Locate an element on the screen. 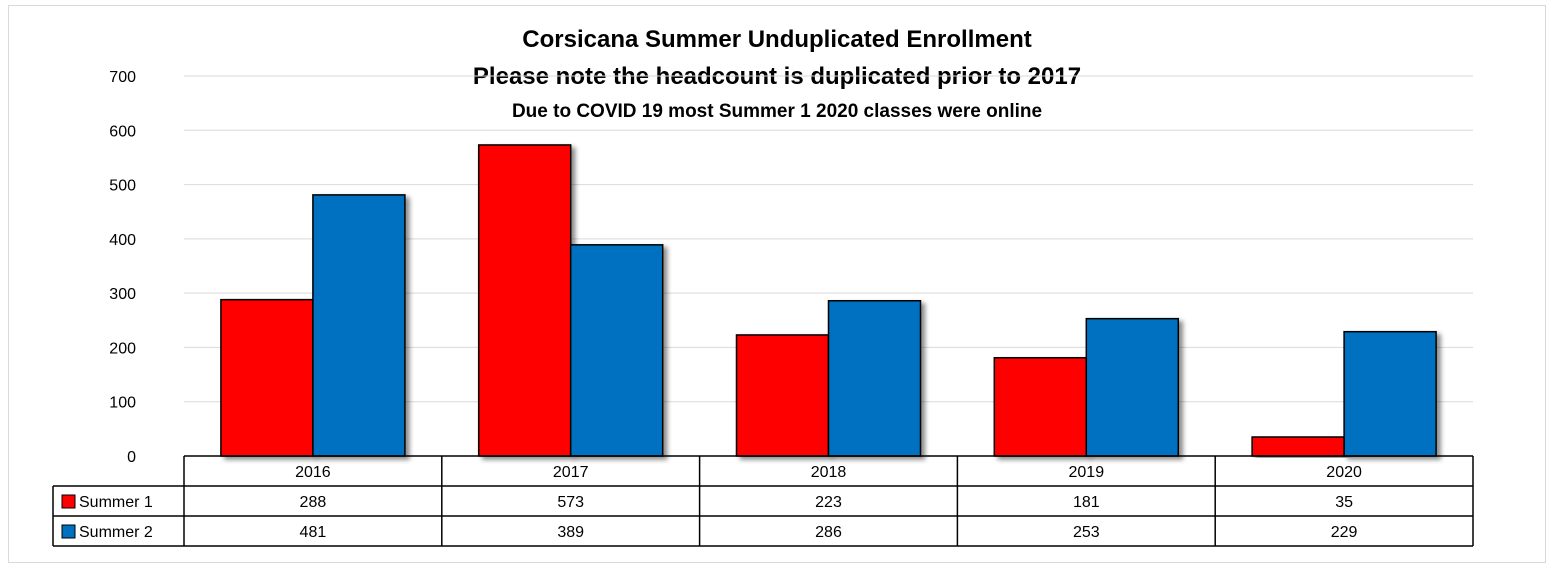  y-tick-label: 100 is located at coordinates (122, 403).